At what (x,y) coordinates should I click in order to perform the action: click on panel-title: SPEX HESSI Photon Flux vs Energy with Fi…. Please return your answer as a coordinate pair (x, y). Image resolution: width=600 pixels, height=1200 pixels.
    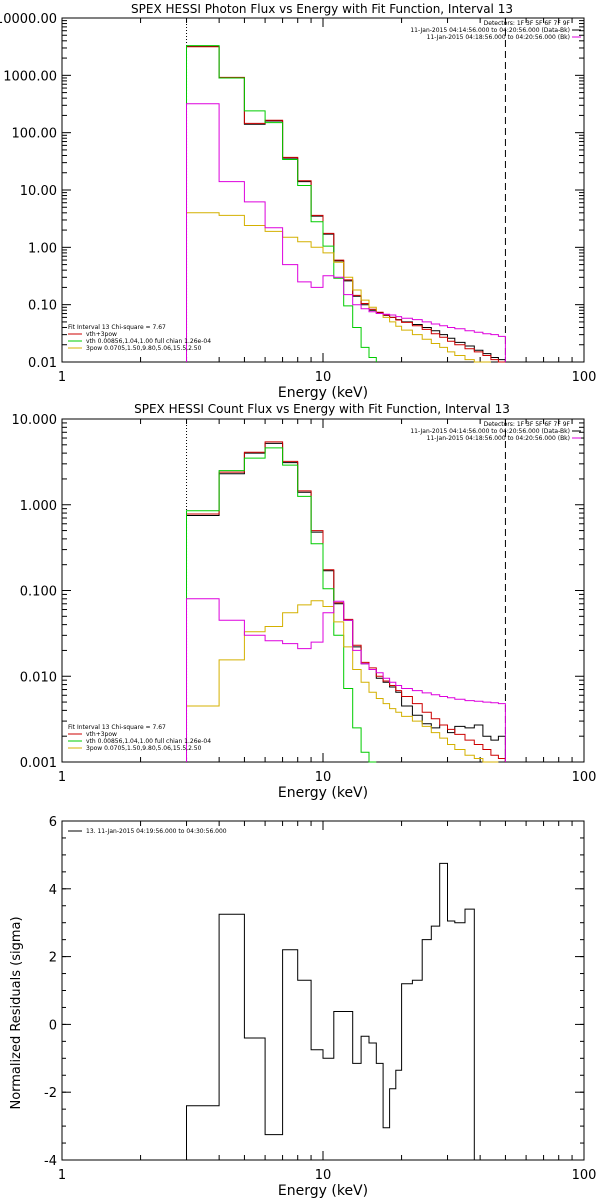
    Looking at the image, I should click on (322, 9).